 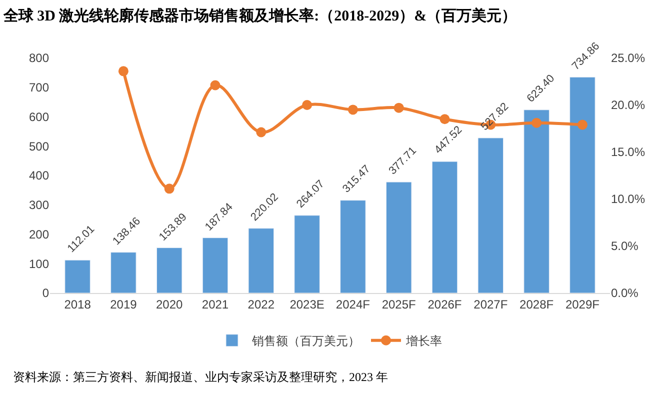 I want to click on y-tick-label: 100, so click(x=39, y=263).